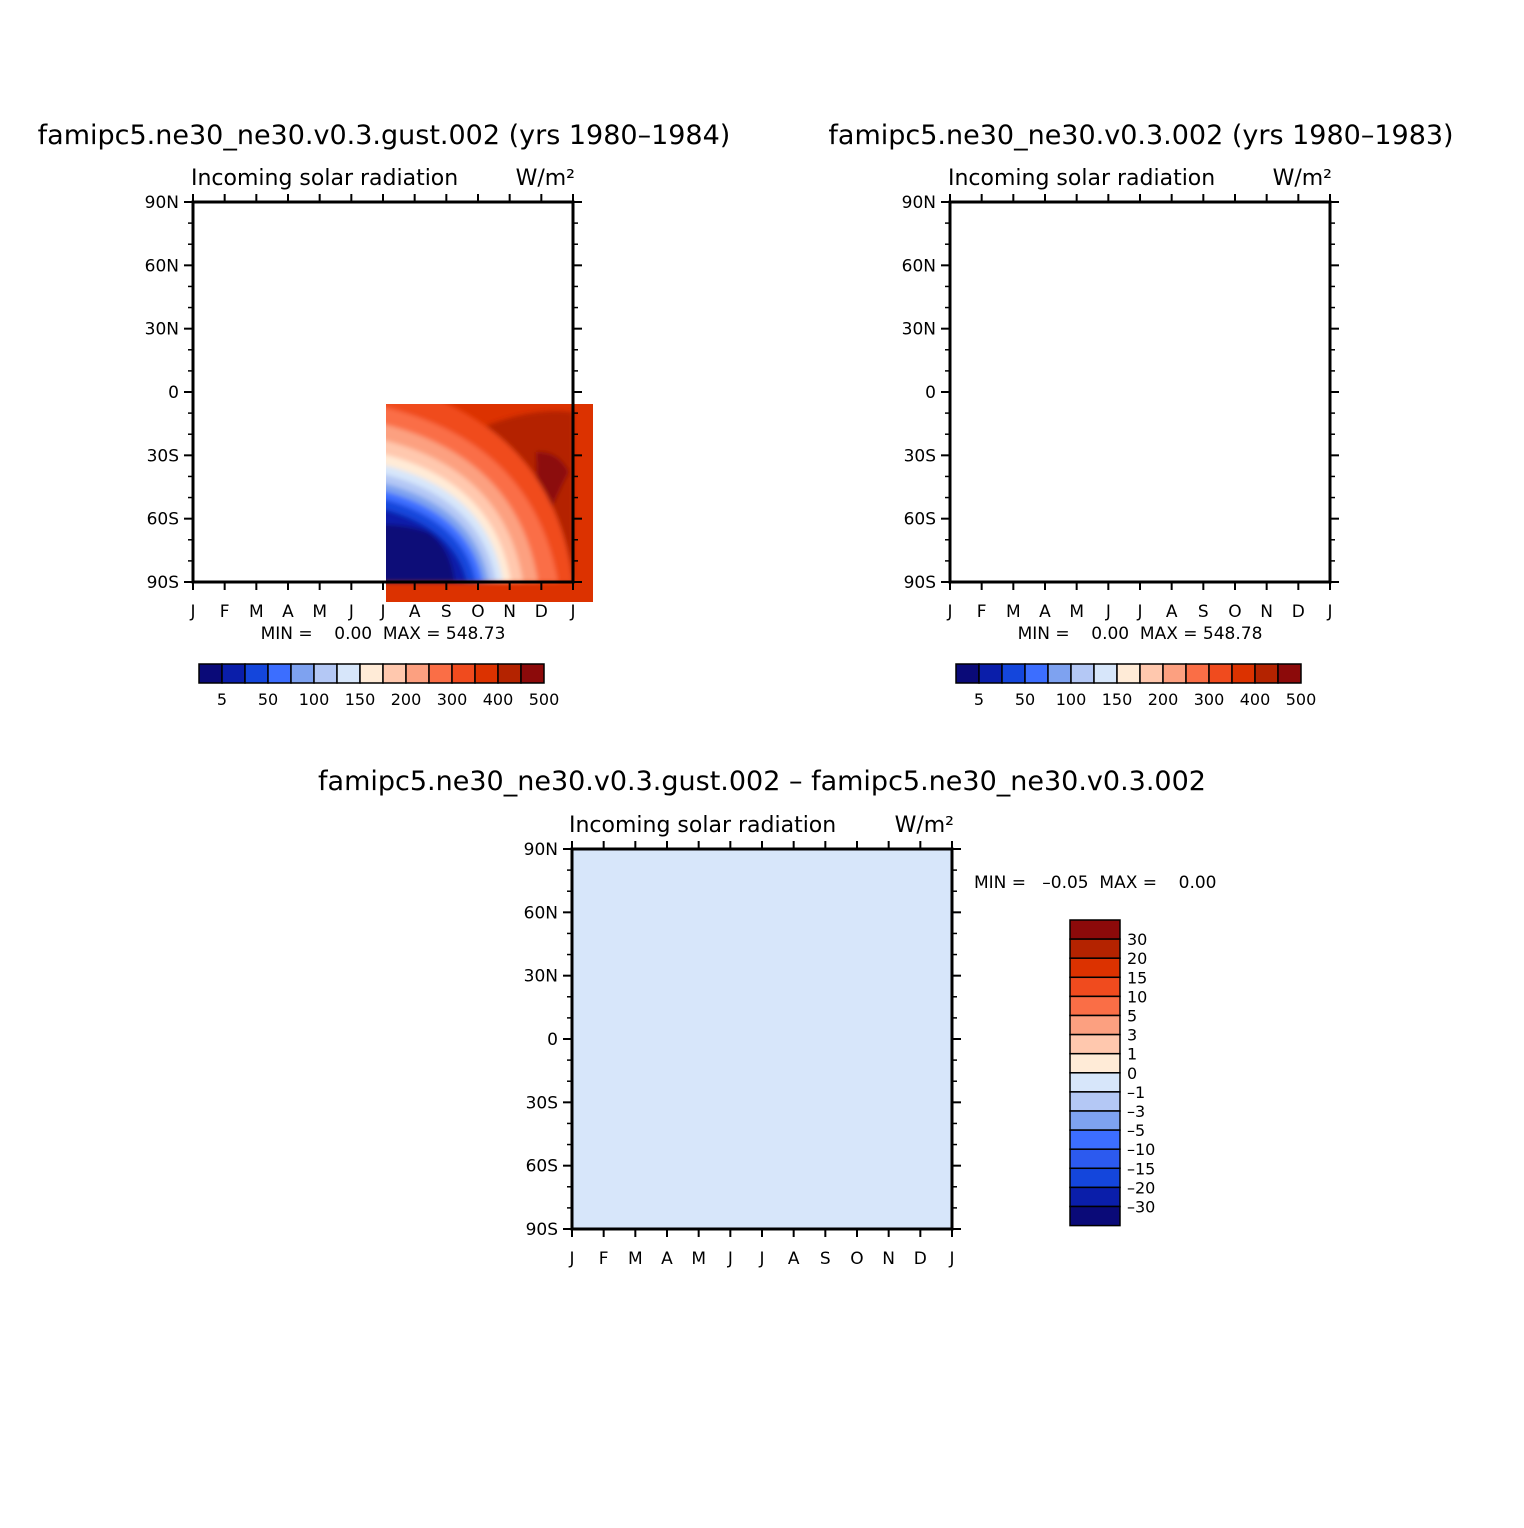 The height and width of the screenshot is (1528, 1524). Describe the element at coordinates (393, 402) in the screenshot. I see `panel-1-field` at that location.